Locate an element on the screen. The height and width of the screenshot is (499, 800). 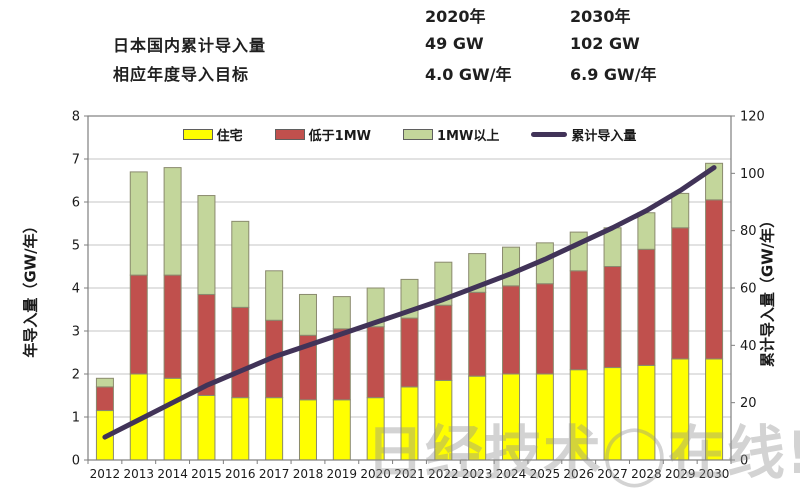
bar-segment-s0-2015 is located at coordinates (206, 428).